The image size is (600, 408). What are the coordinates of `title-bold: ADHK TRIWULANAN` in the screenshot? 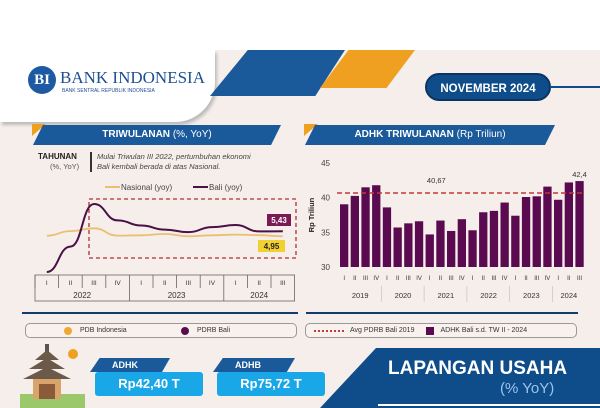 It's located at (404, 134).